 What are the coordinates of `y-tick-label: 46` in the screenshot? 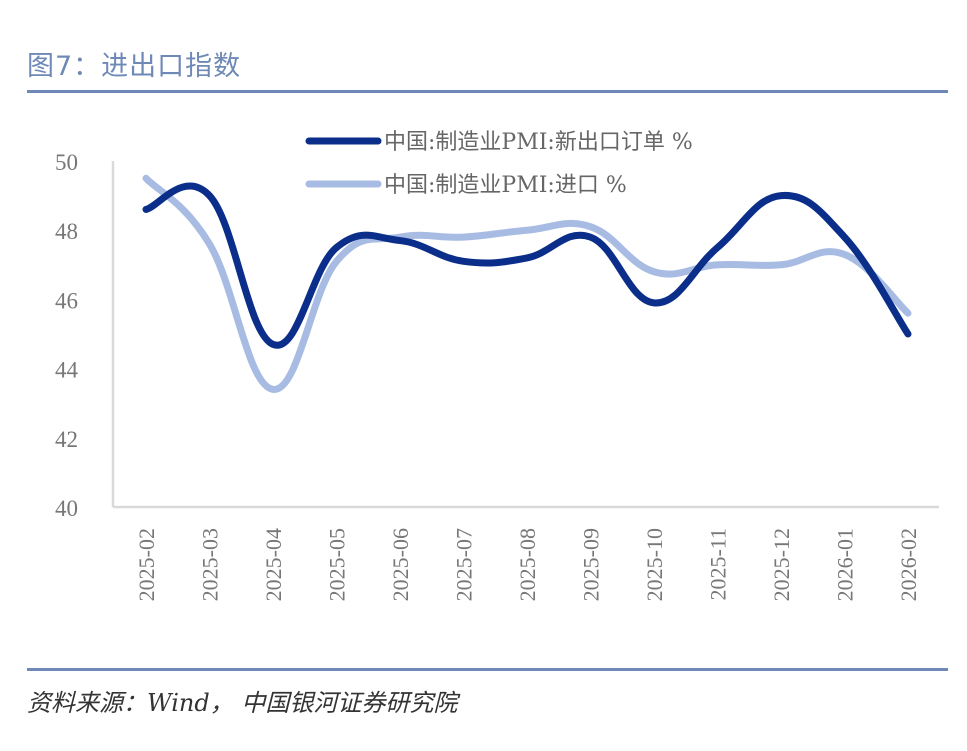 It's located at (66, 300).